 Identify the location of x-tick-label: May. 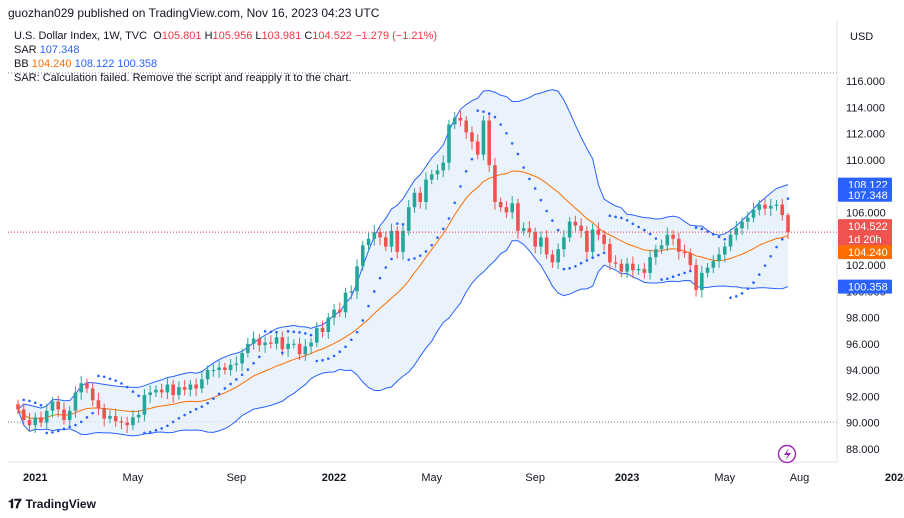
(431, 478).